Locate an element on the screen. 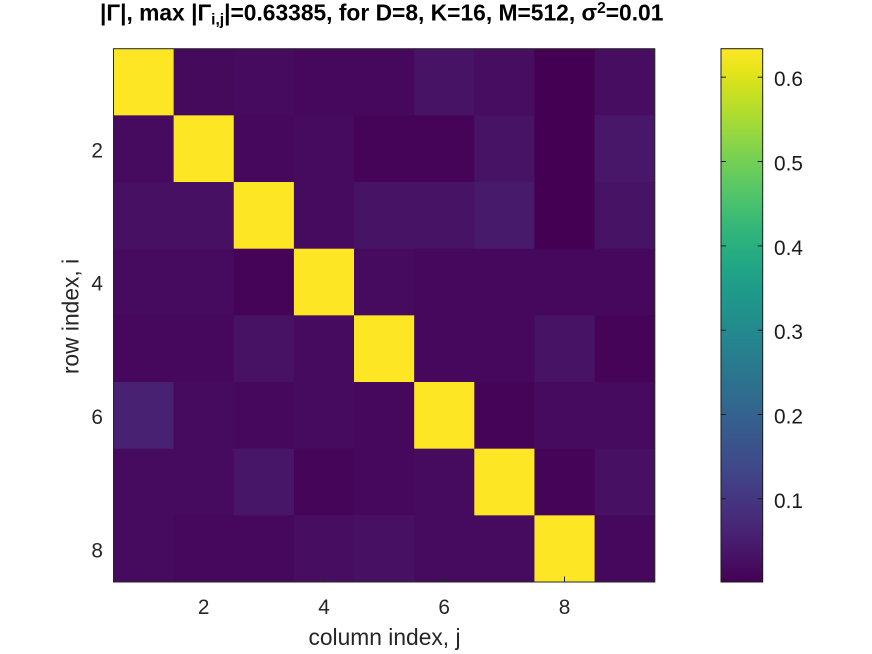  svg-text: row index, i is located at coordinates (71, 316).